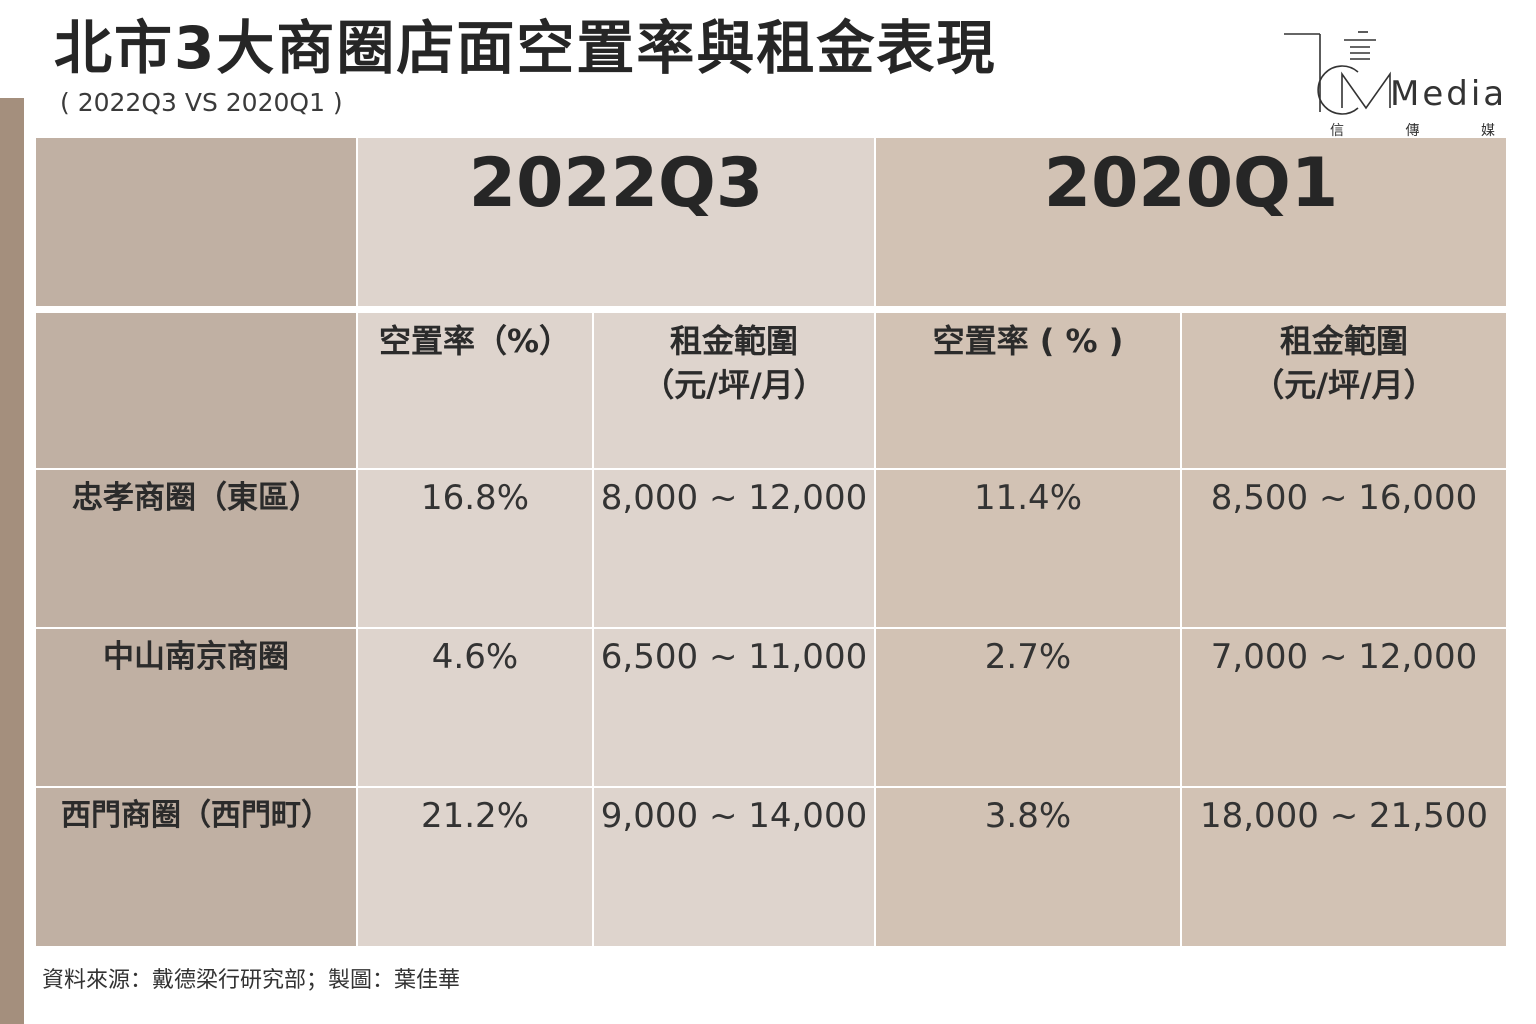 The width and height of the screenshot is (1536, 1024). What do you see at coordinates (475, 548) in the screenshot?
I see `table-cell: 16.8%` at bounding box center [475, 548].